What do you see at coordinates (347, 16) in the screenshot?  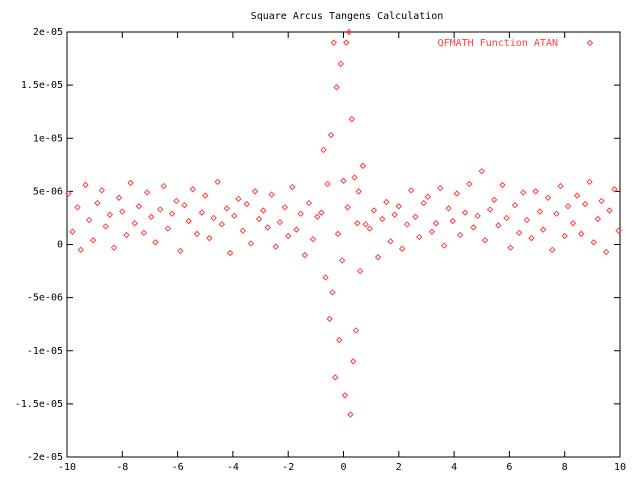 I see `chart-title: Square Arcus Tangens Calculation` at bounding box center [347, 16].